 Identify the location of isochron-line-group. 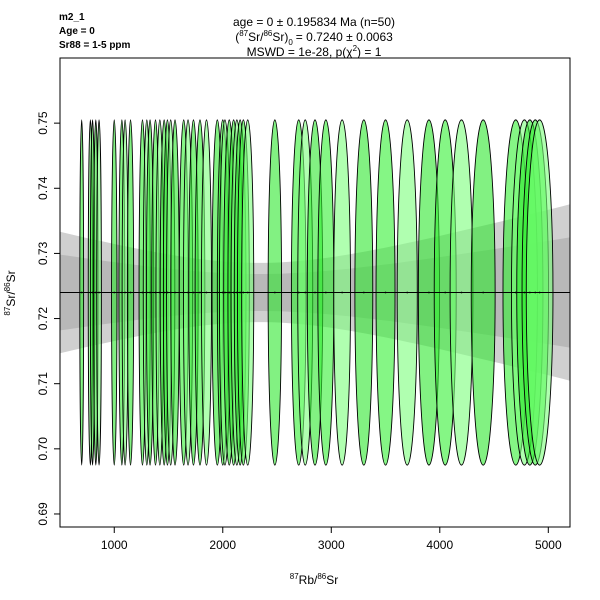
(315, 292).